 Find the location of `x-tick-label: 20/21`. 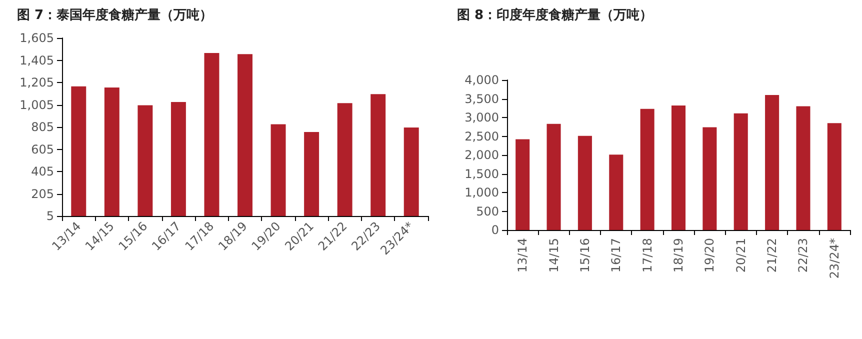

x-tick-label: 20/21 is located at coordinates (741, 255).